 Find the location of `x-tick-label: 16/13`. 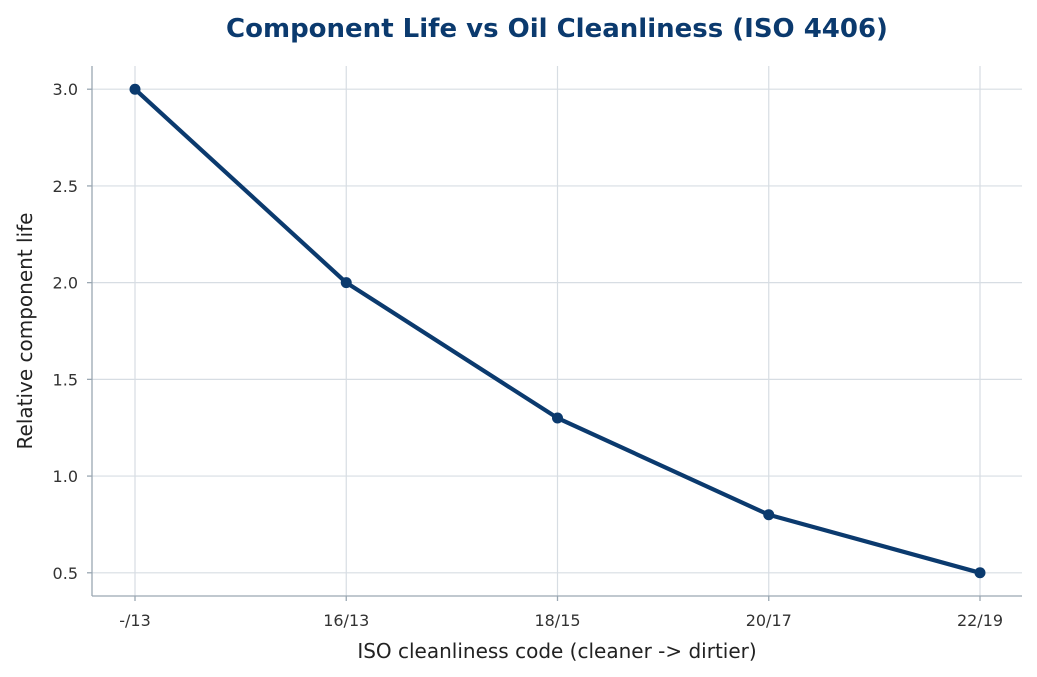

x-tick-label: 16/13 is located at coordinates (346, 620).